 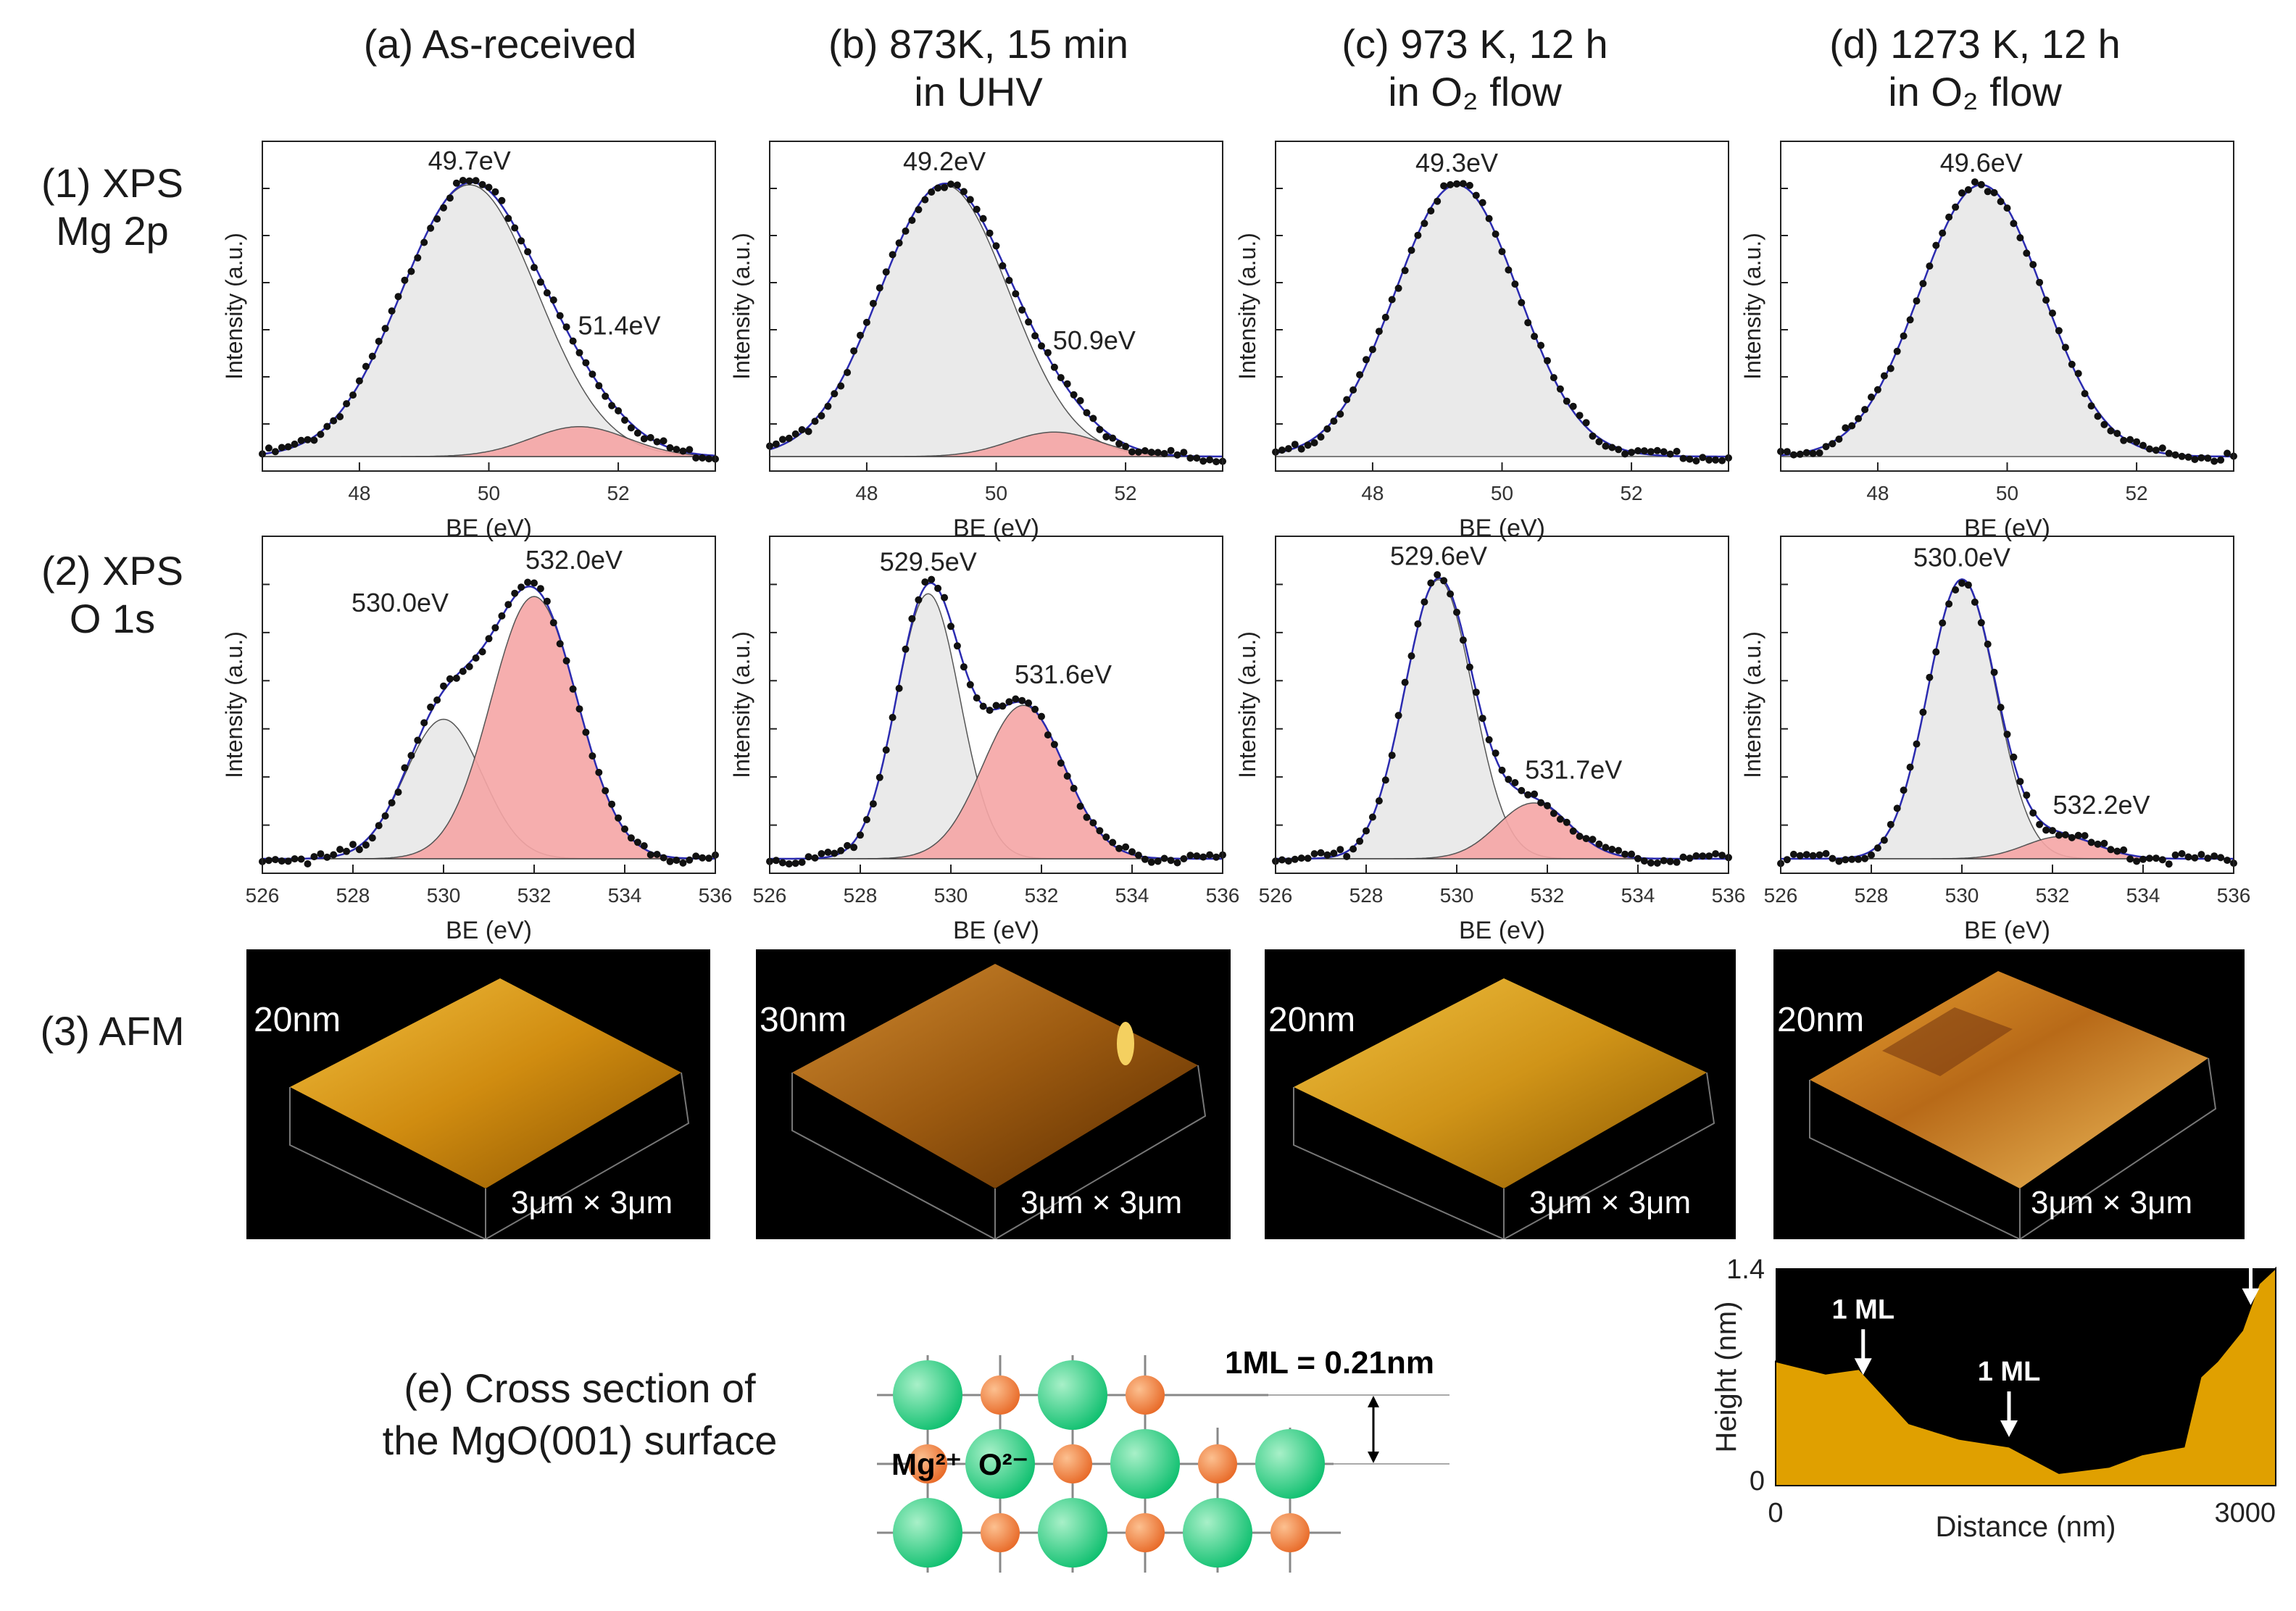 What do you see at coordinates (1502, 705) in the screenshot?
I see `plot-frame` at bounding box center [1502, 705].